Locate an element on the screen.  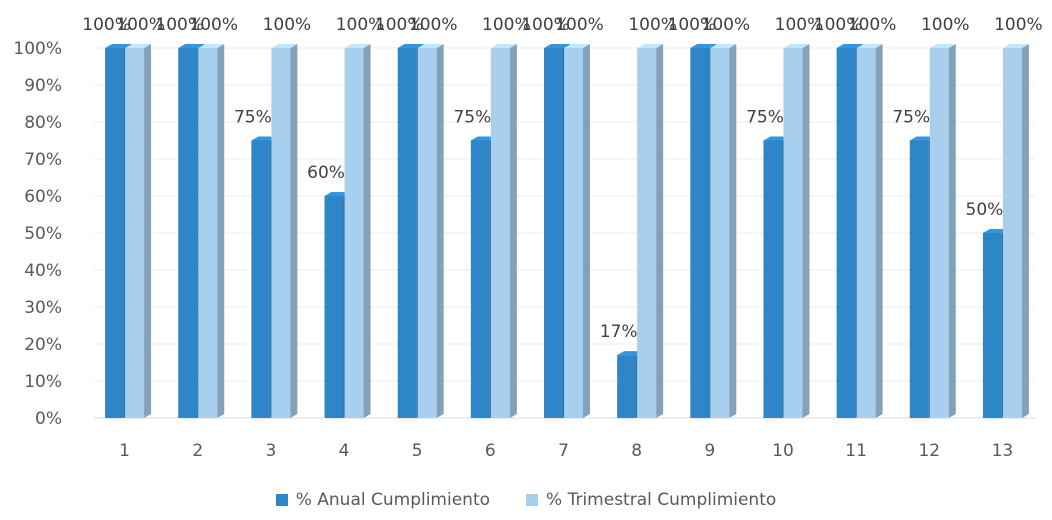
data-label: 60% is located at coordinates (326, 173).